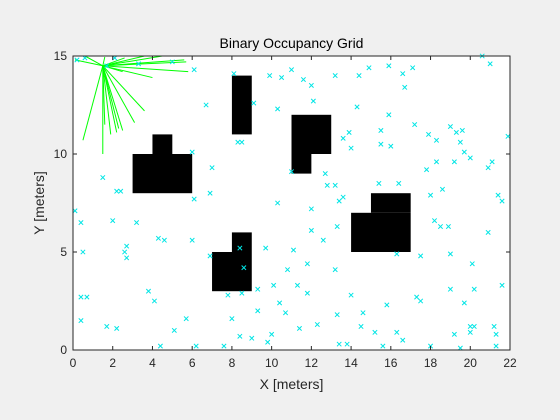 This screenshot has height=420, width=560. I want to click on x-tick-label: 4, so click(152, 363).